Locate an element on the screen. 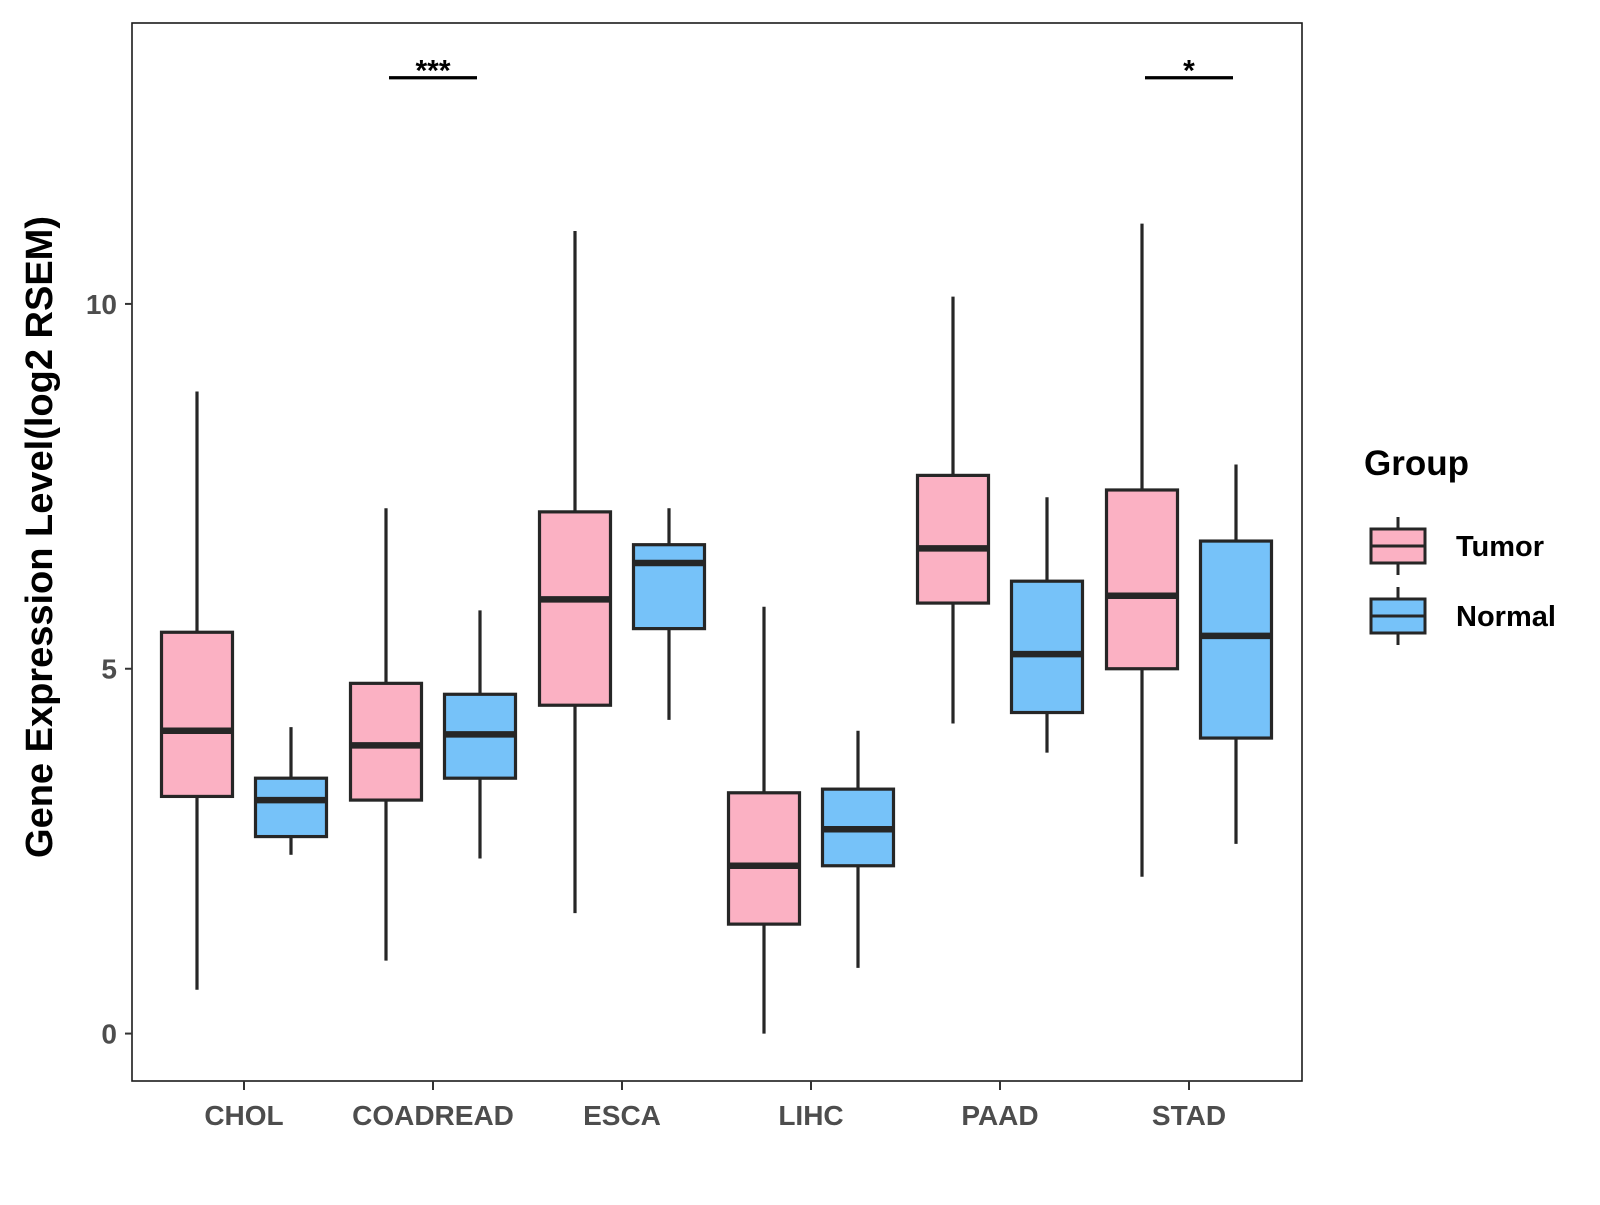 Image resolution: width=1600 pixels, height=1205 pixels. box-tumor-coadread is located at coordinates (386, 734).